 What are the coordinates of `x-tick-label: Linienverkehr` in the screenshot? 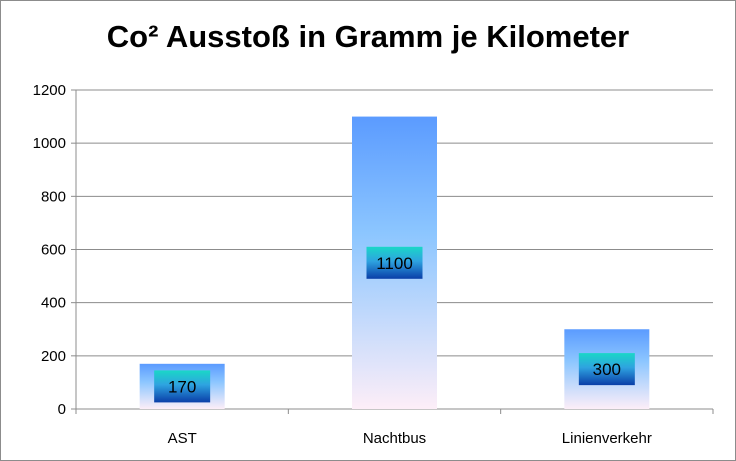 It's located at (607, 438).